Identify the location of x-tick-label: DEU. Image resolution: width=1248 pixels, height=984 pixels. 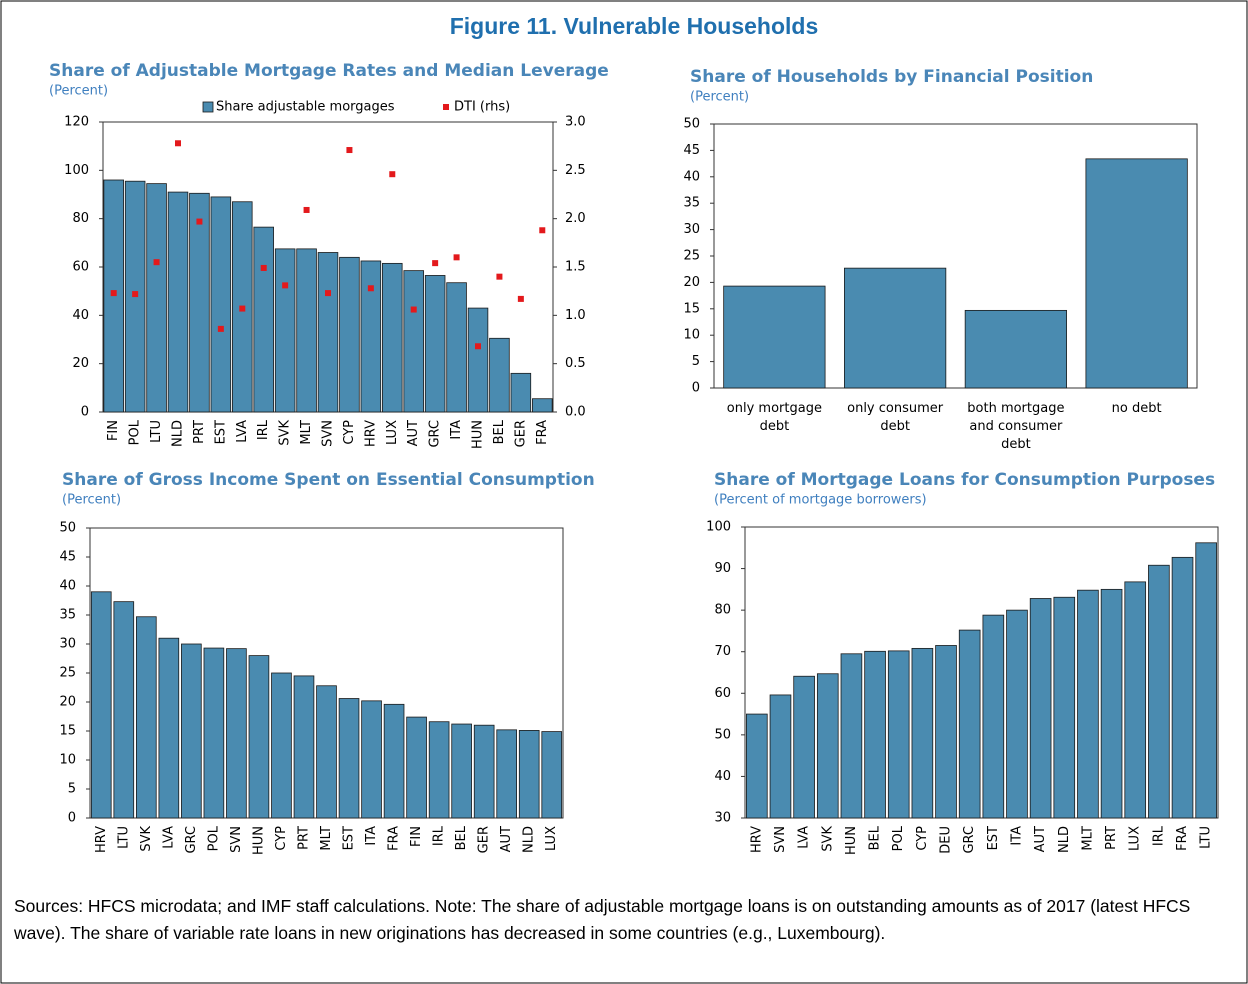
(946, 840).